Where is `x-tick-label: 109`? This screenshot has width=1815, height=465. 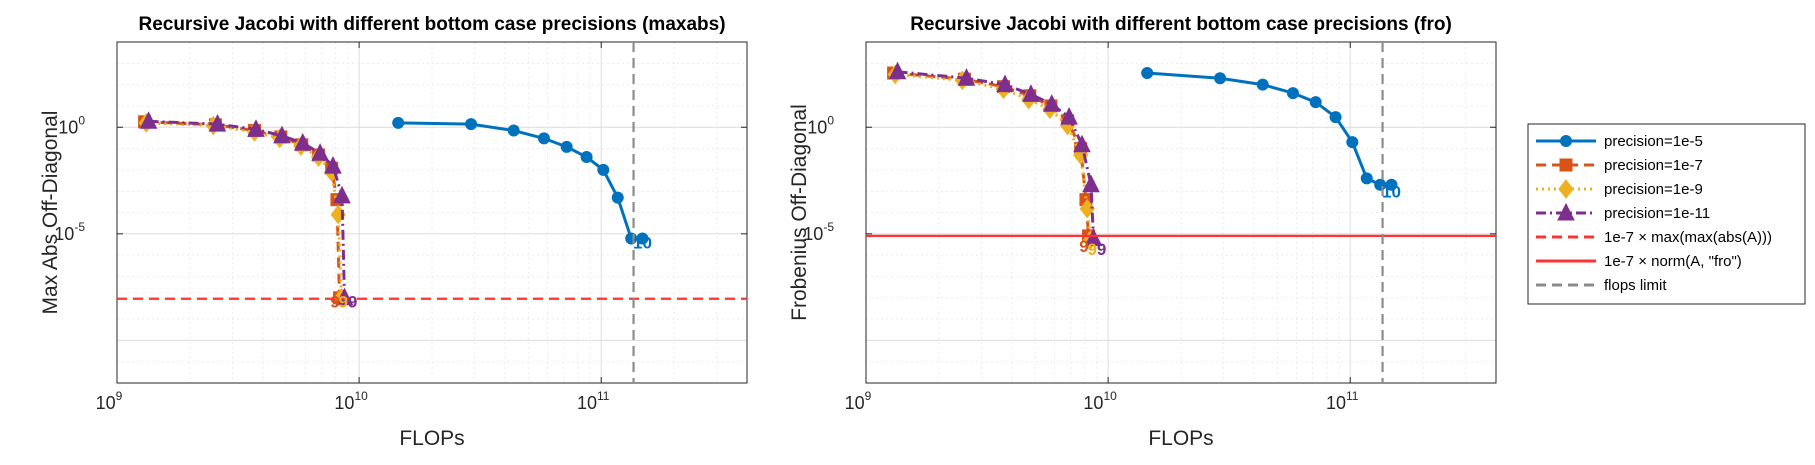
x-tick-label: 109 is located at coordinates (109, 401).